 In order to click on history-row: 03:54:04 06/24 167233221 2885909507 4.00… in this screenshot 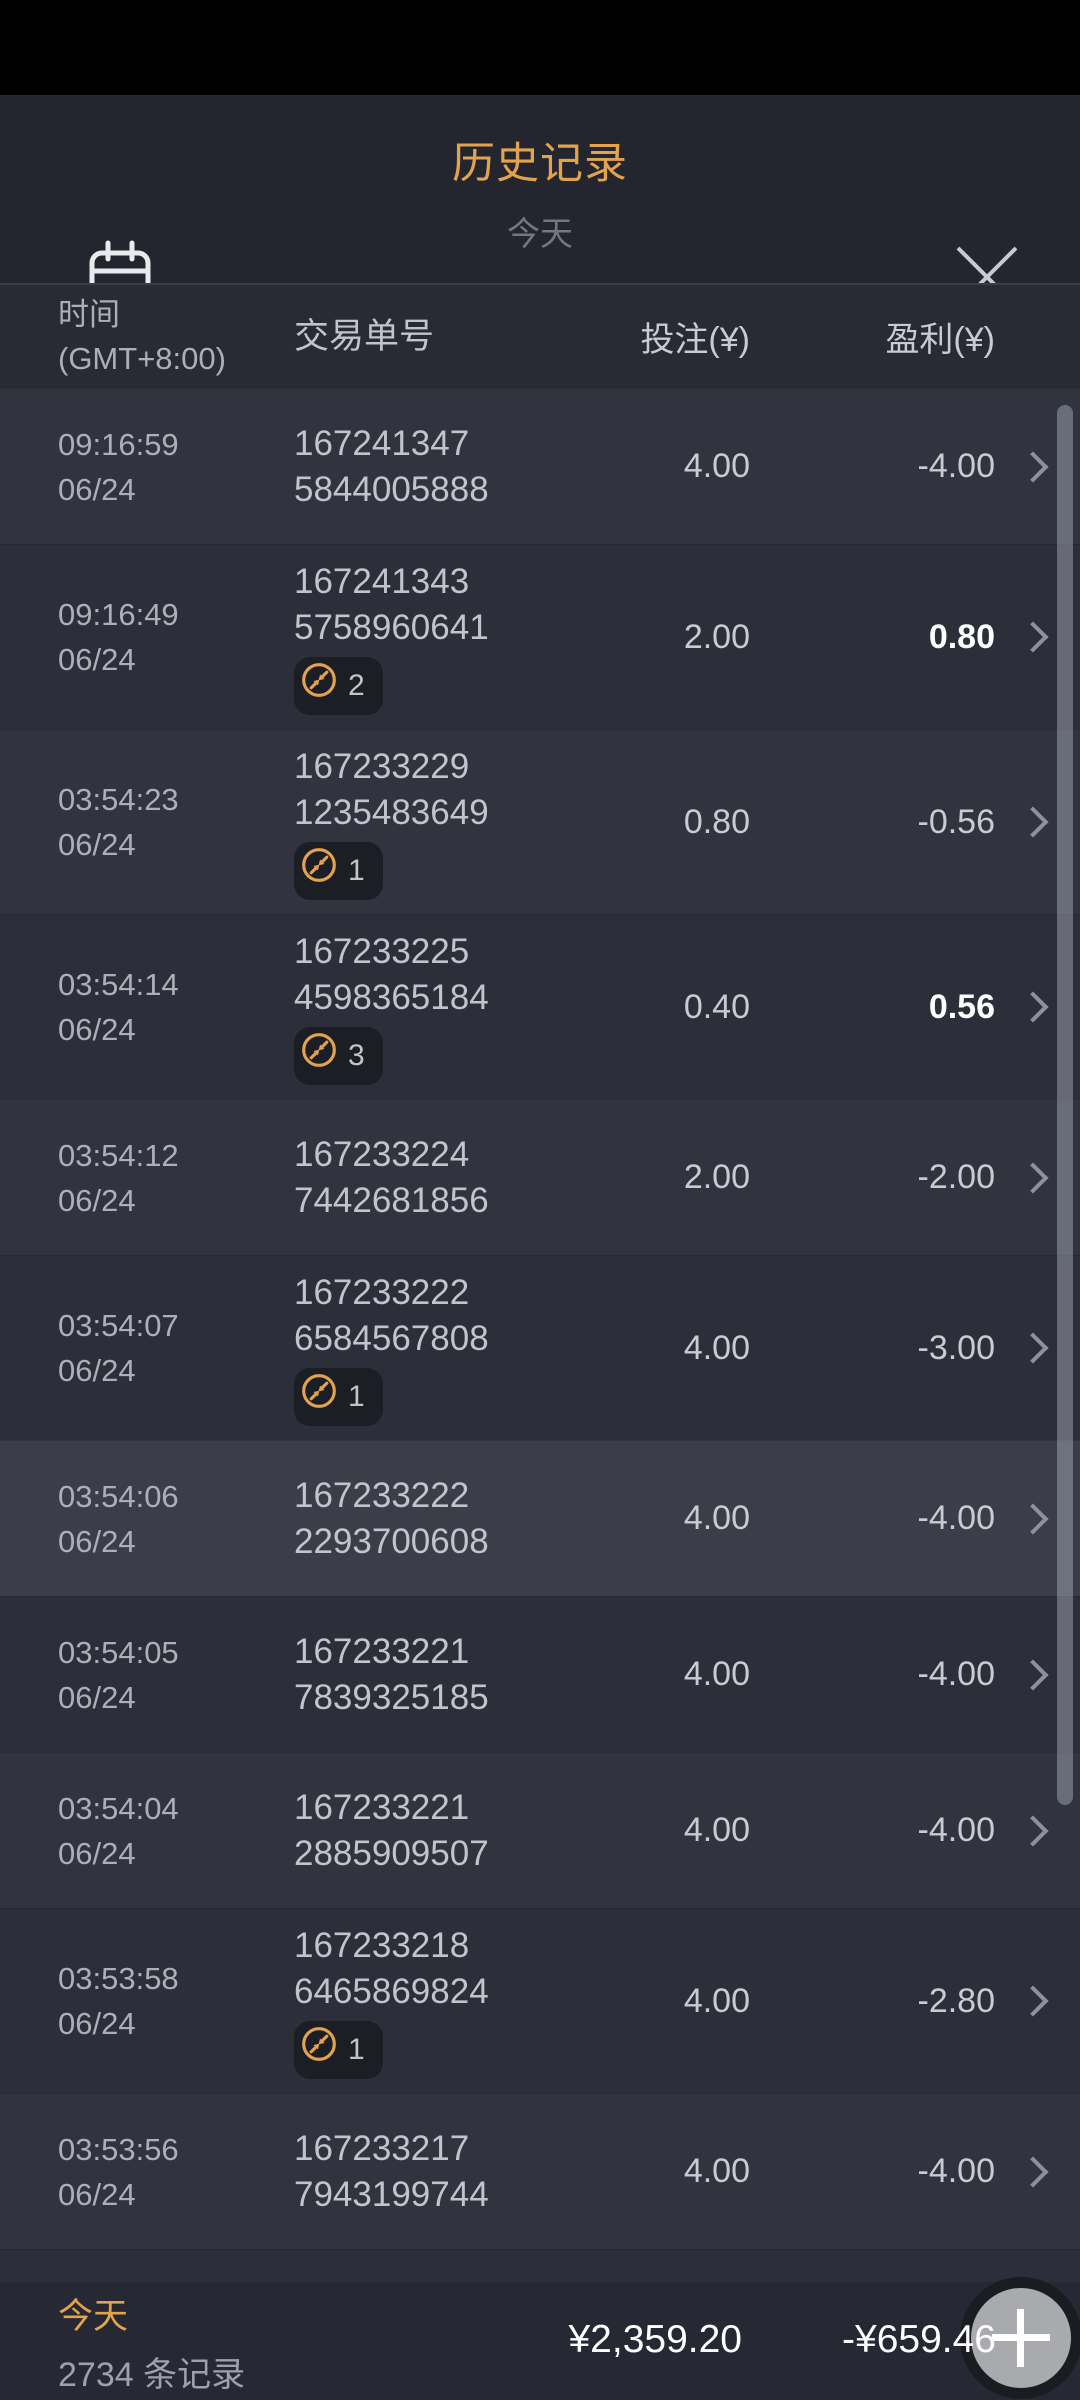, I will do `click(540, 1830)`.